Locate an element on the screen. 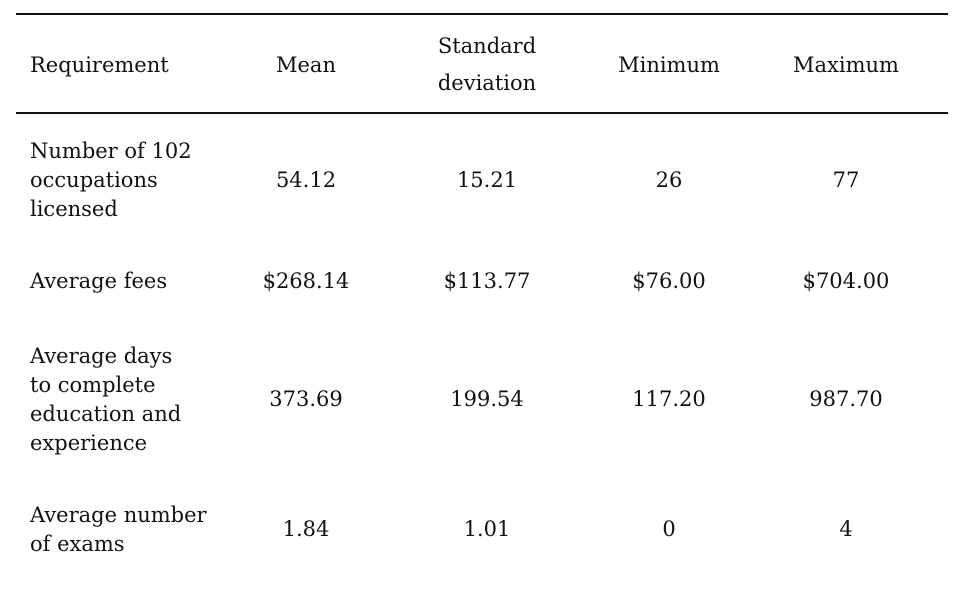 This screenshot has width=966, height=596. row-label-line: licensed is located at coordinates (74, 209).